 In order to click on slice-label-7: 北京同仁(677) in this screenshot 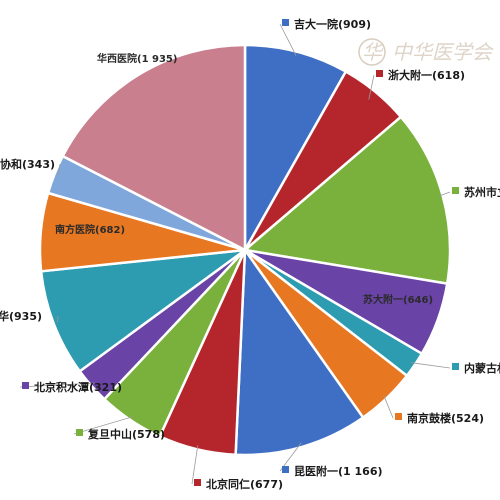, I will do `click(244, 484)`.